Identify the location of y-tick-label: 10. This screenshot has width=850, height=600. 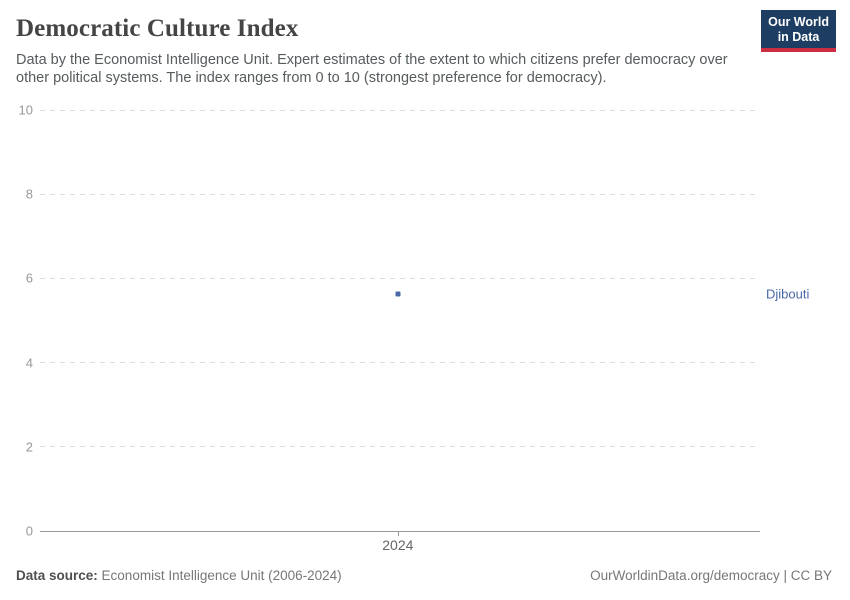
(25, 110).